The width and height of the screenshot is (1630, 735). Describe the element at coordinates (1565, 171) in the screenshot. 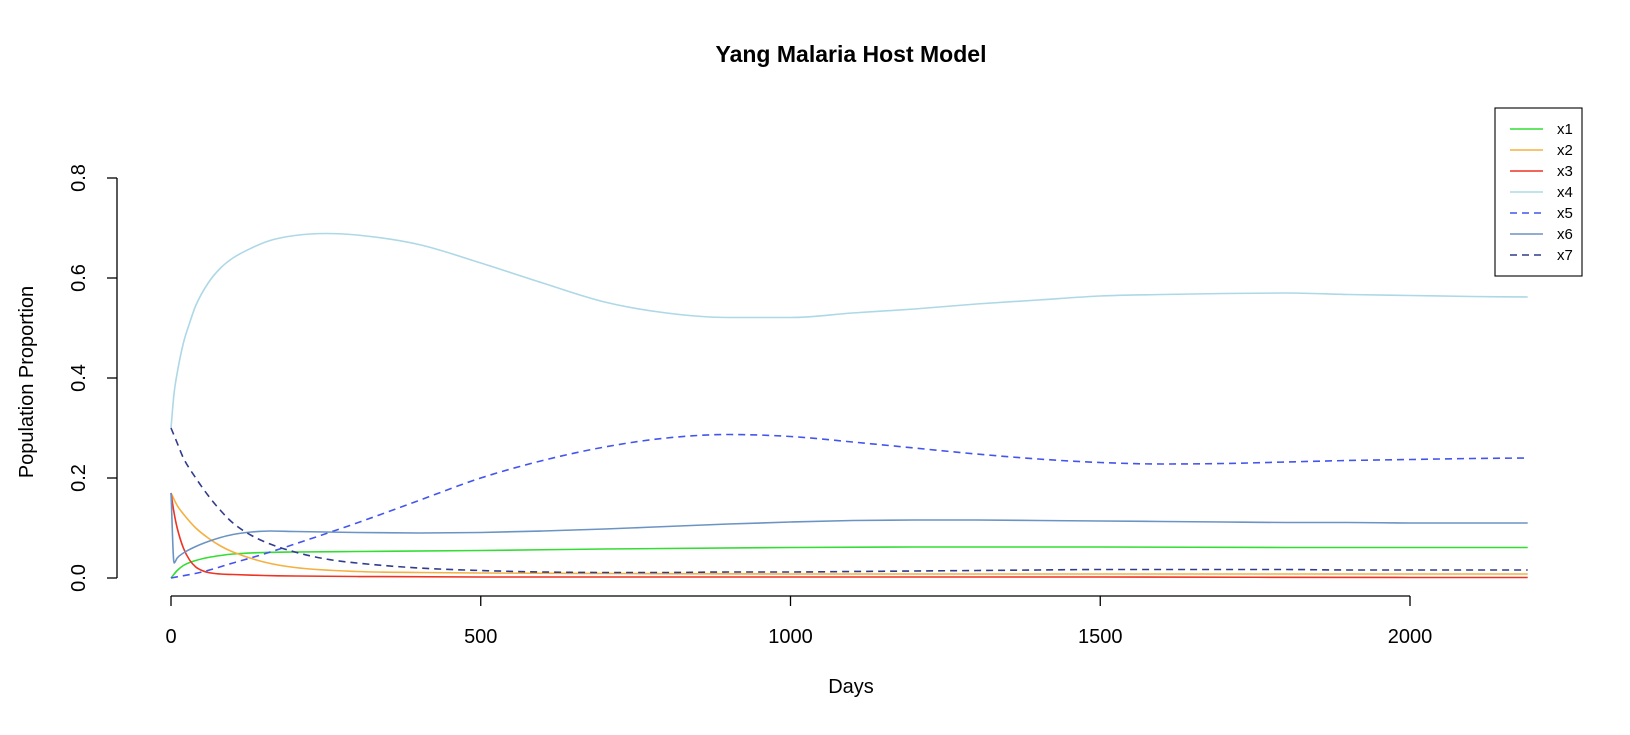

I see `legend-label-x3: x3` at that location.